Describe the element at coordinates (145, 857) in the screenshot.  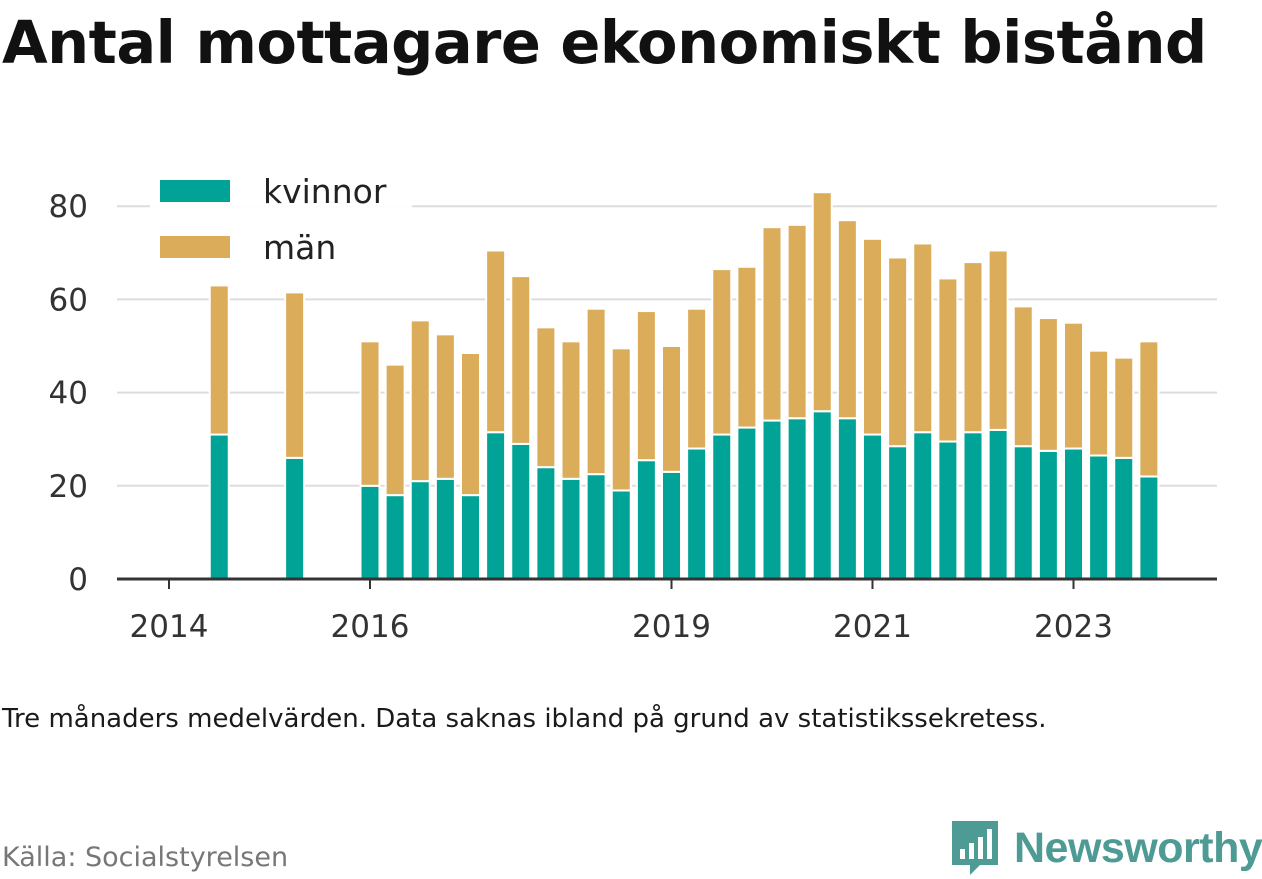
I see `chart-source: Källa: Socialstyrelsen` at that location.